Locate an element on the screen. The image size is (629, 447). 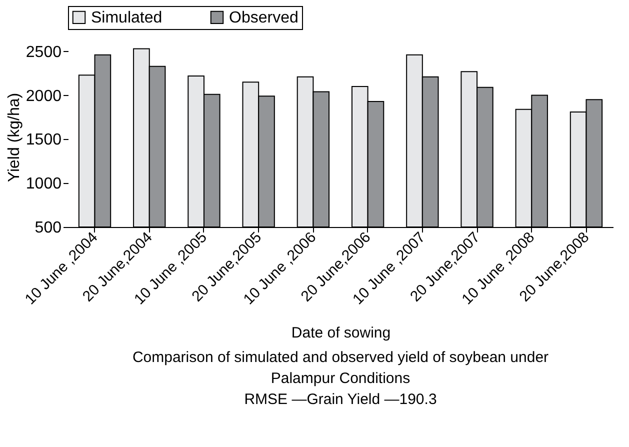
y-axis-title: Yield (kg/ha) is located at coordinates (14, 137).